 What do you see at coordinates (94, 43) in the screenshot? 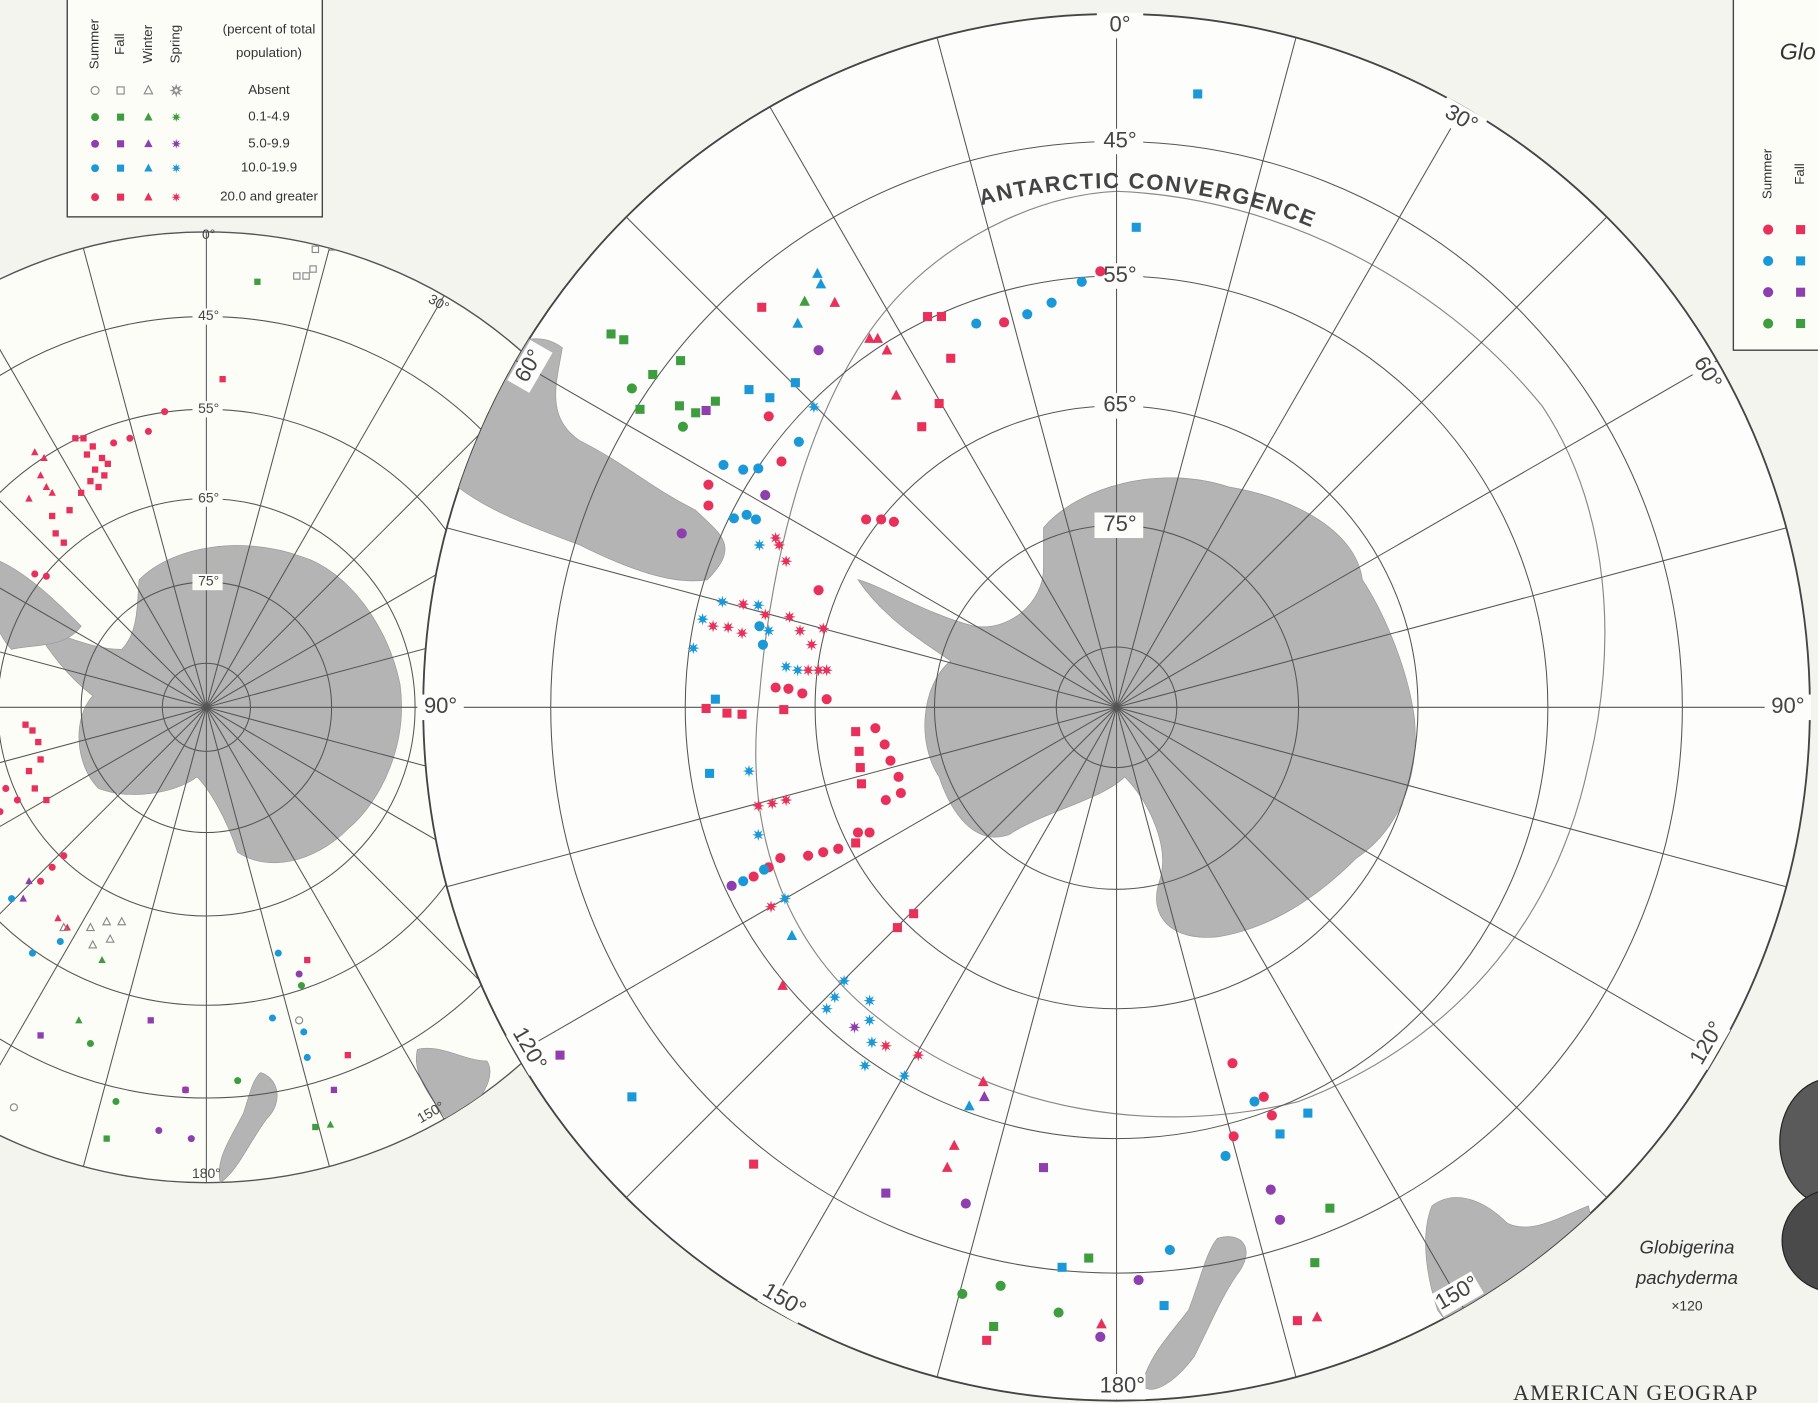
I see `legend-season: Summer` at bounding box center [94, 43].